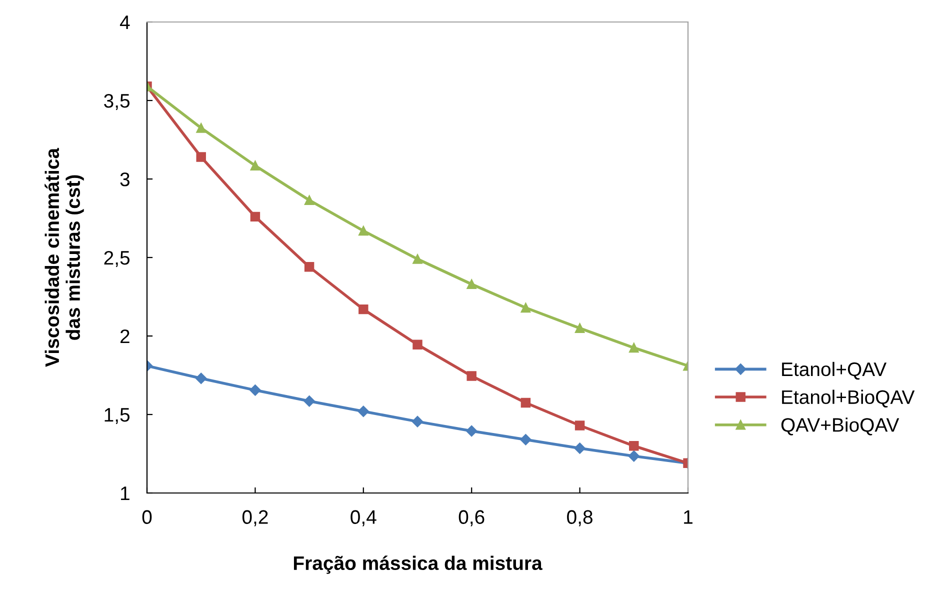 Image resolution: width=934 pixels, height=593 pixels. I want to click on x-tick-label: 0, so click(147, 517).